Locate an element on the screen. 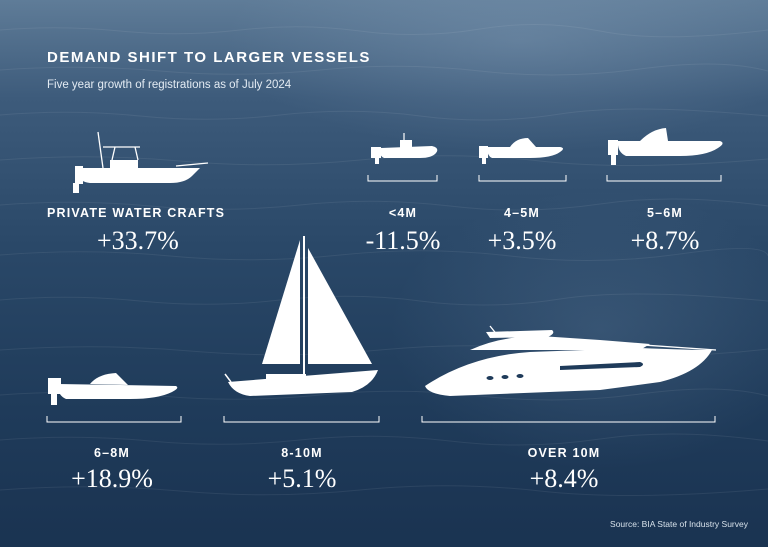  powerboat-icon is located at coordinates (113, 389).